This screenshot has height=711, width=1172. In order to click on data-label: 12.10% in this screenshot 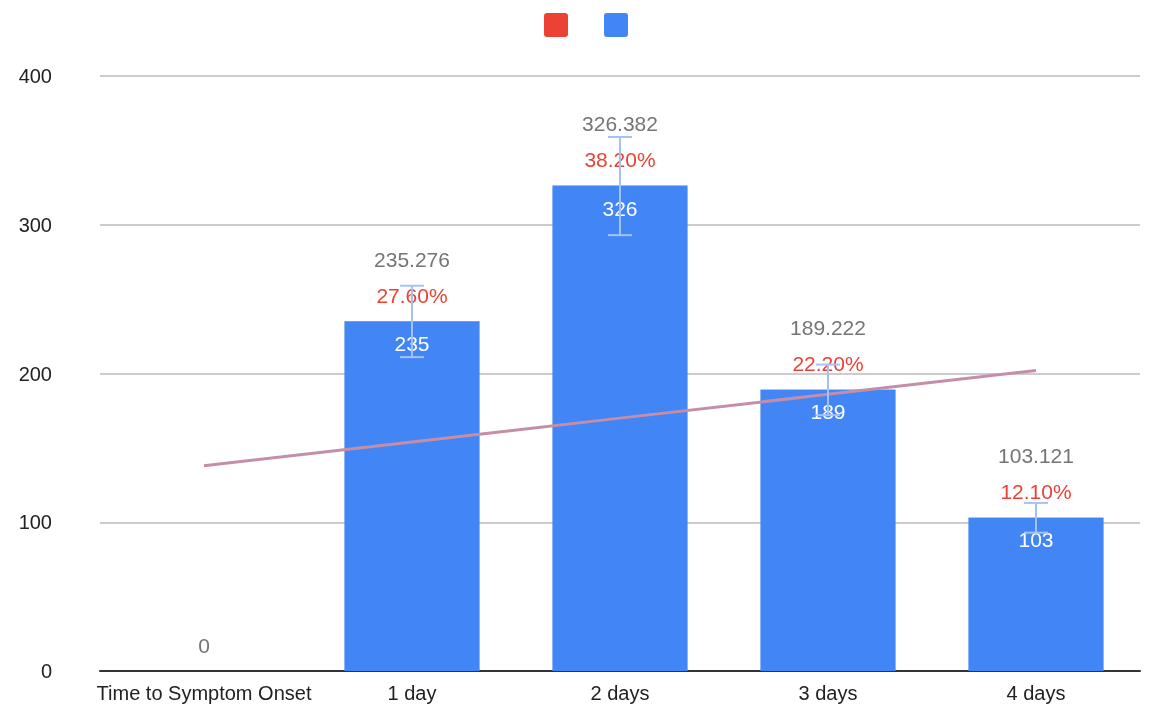, I will do `click(1036, 492)`.